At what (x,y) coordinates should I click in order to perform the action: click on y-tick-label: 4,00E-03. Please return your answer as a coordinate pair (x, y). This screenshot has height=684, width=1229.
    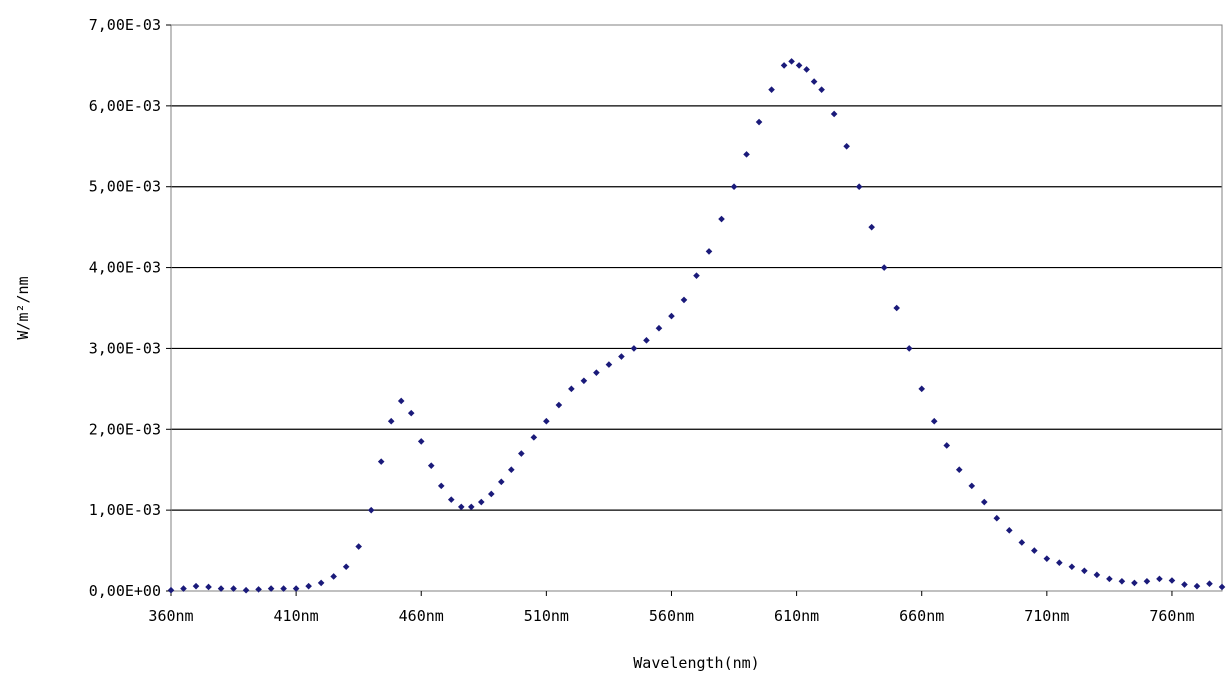
    Looking at the image, I should click on (125, 268).